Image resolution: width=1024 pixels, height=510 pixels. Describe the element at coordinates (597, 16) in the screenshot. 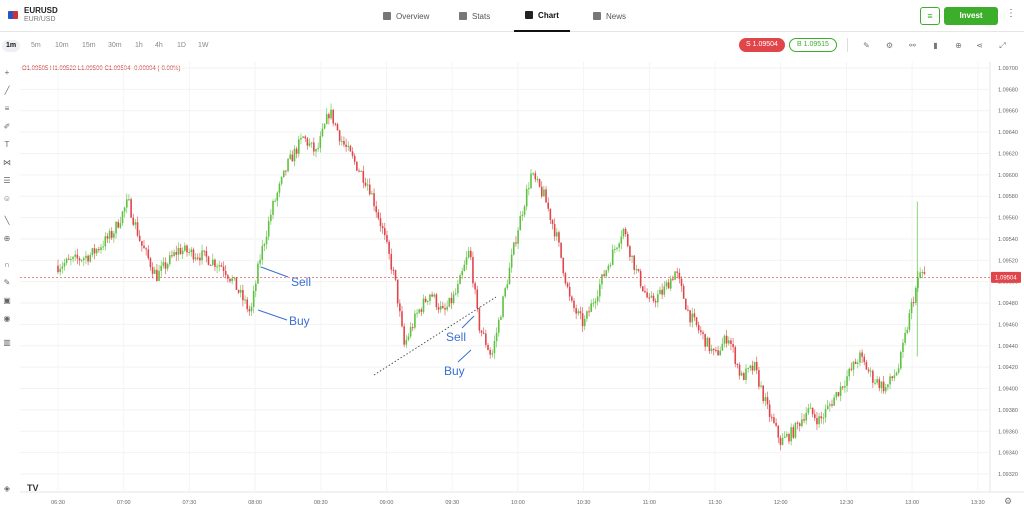

I see `news-icon` at that location.